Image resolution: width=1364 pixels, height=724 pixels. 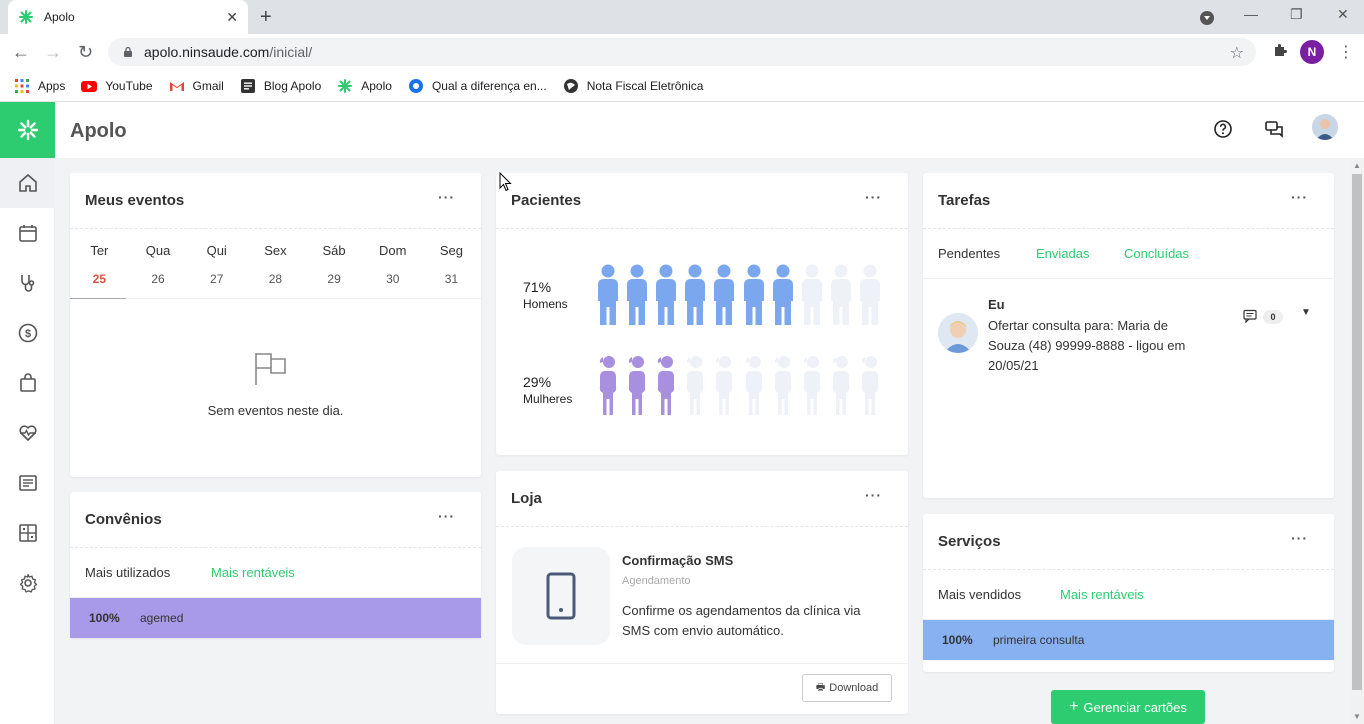 I want to click on scrollbar-thumb, so click(x=1357, y=432).